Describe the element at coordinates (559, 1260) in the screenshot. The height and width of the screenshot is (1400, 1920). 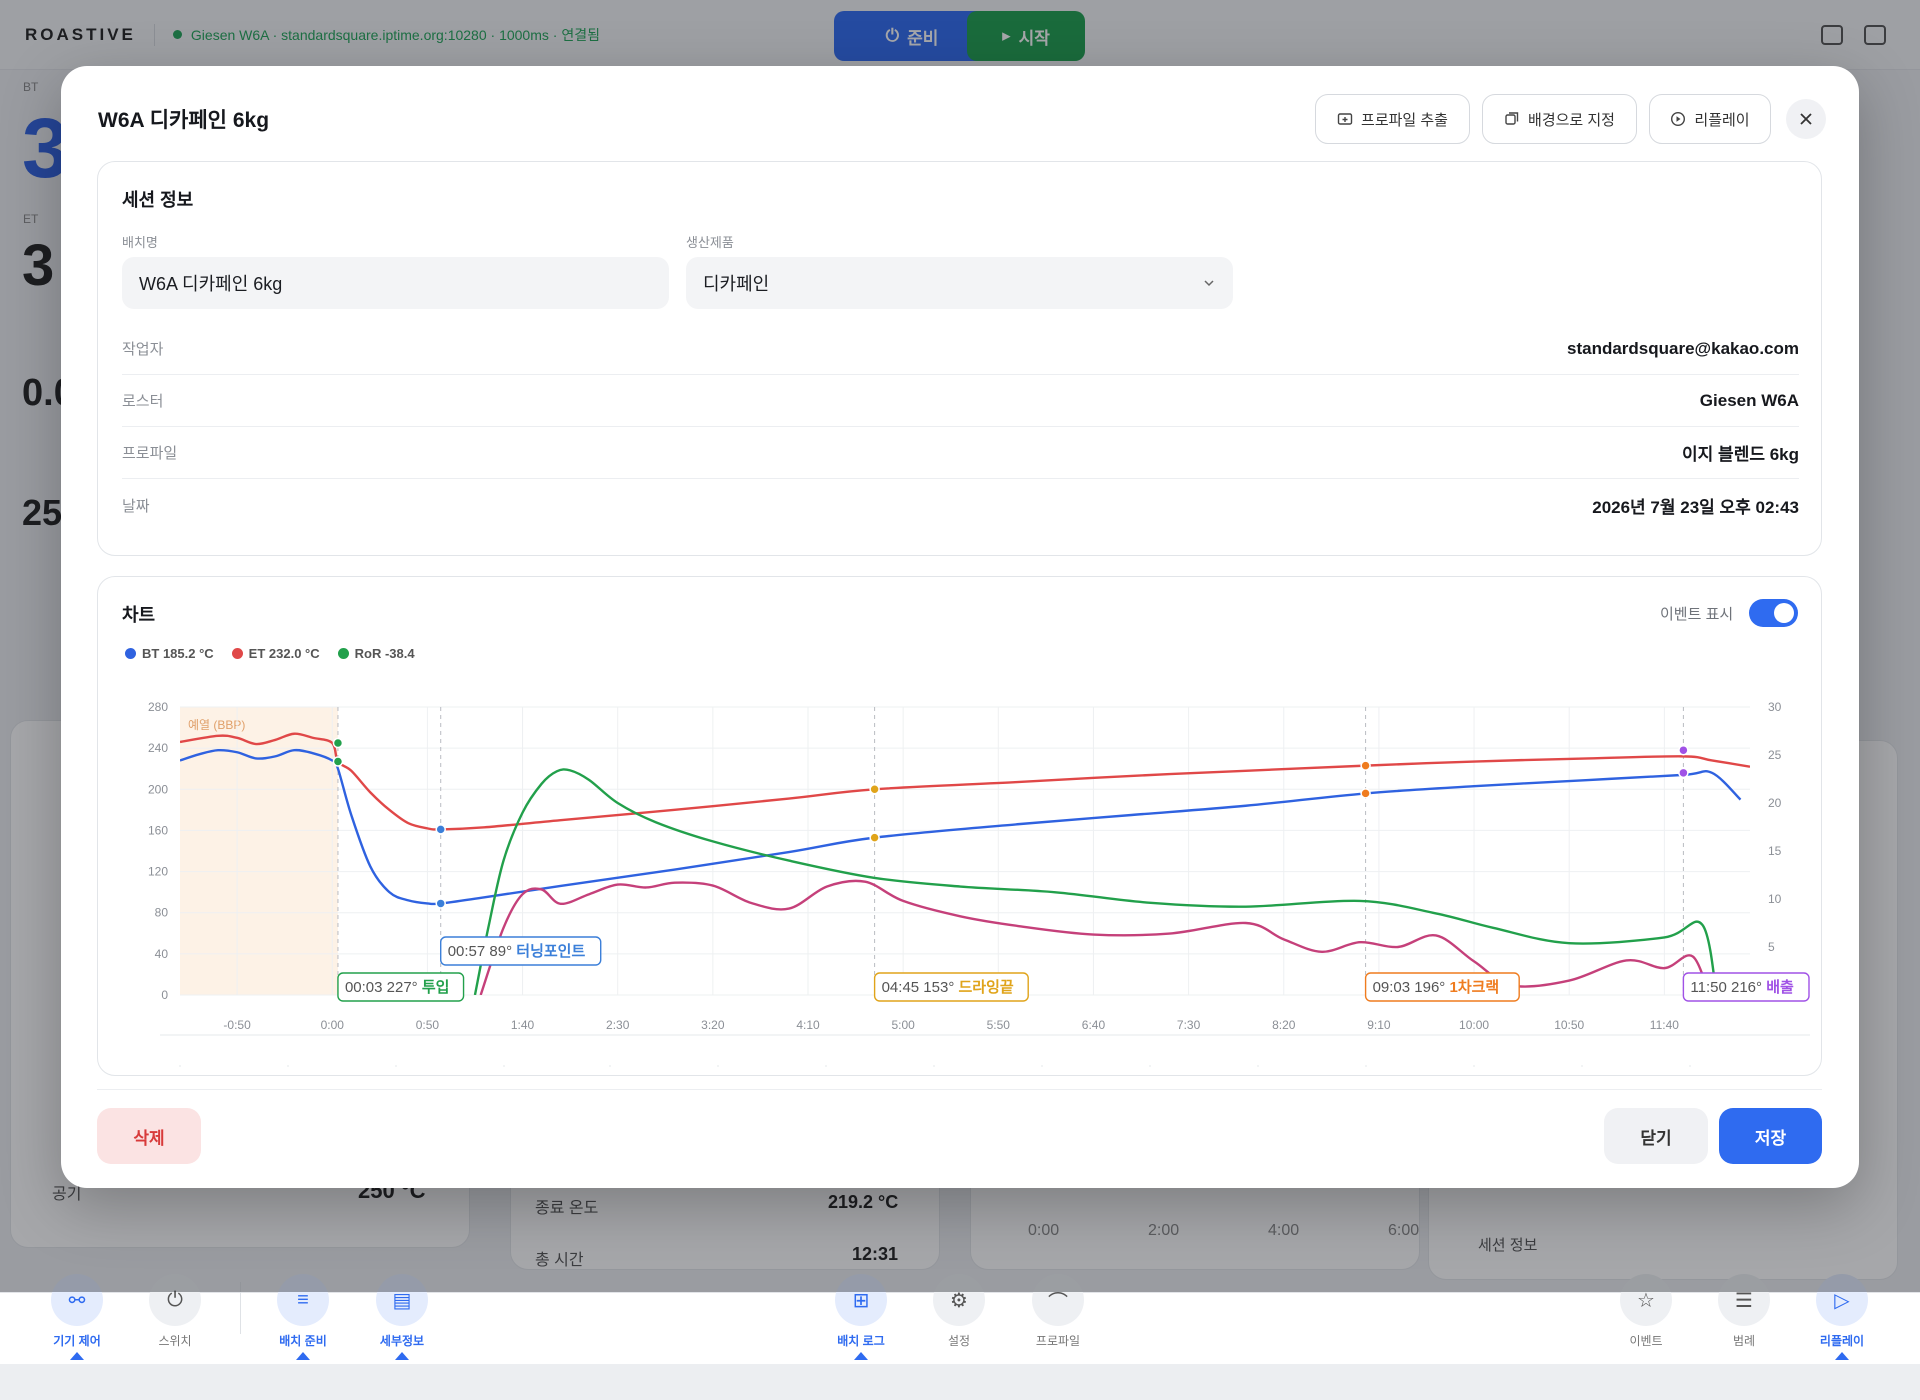
I see `total-time-label: 총 시간` at that location.